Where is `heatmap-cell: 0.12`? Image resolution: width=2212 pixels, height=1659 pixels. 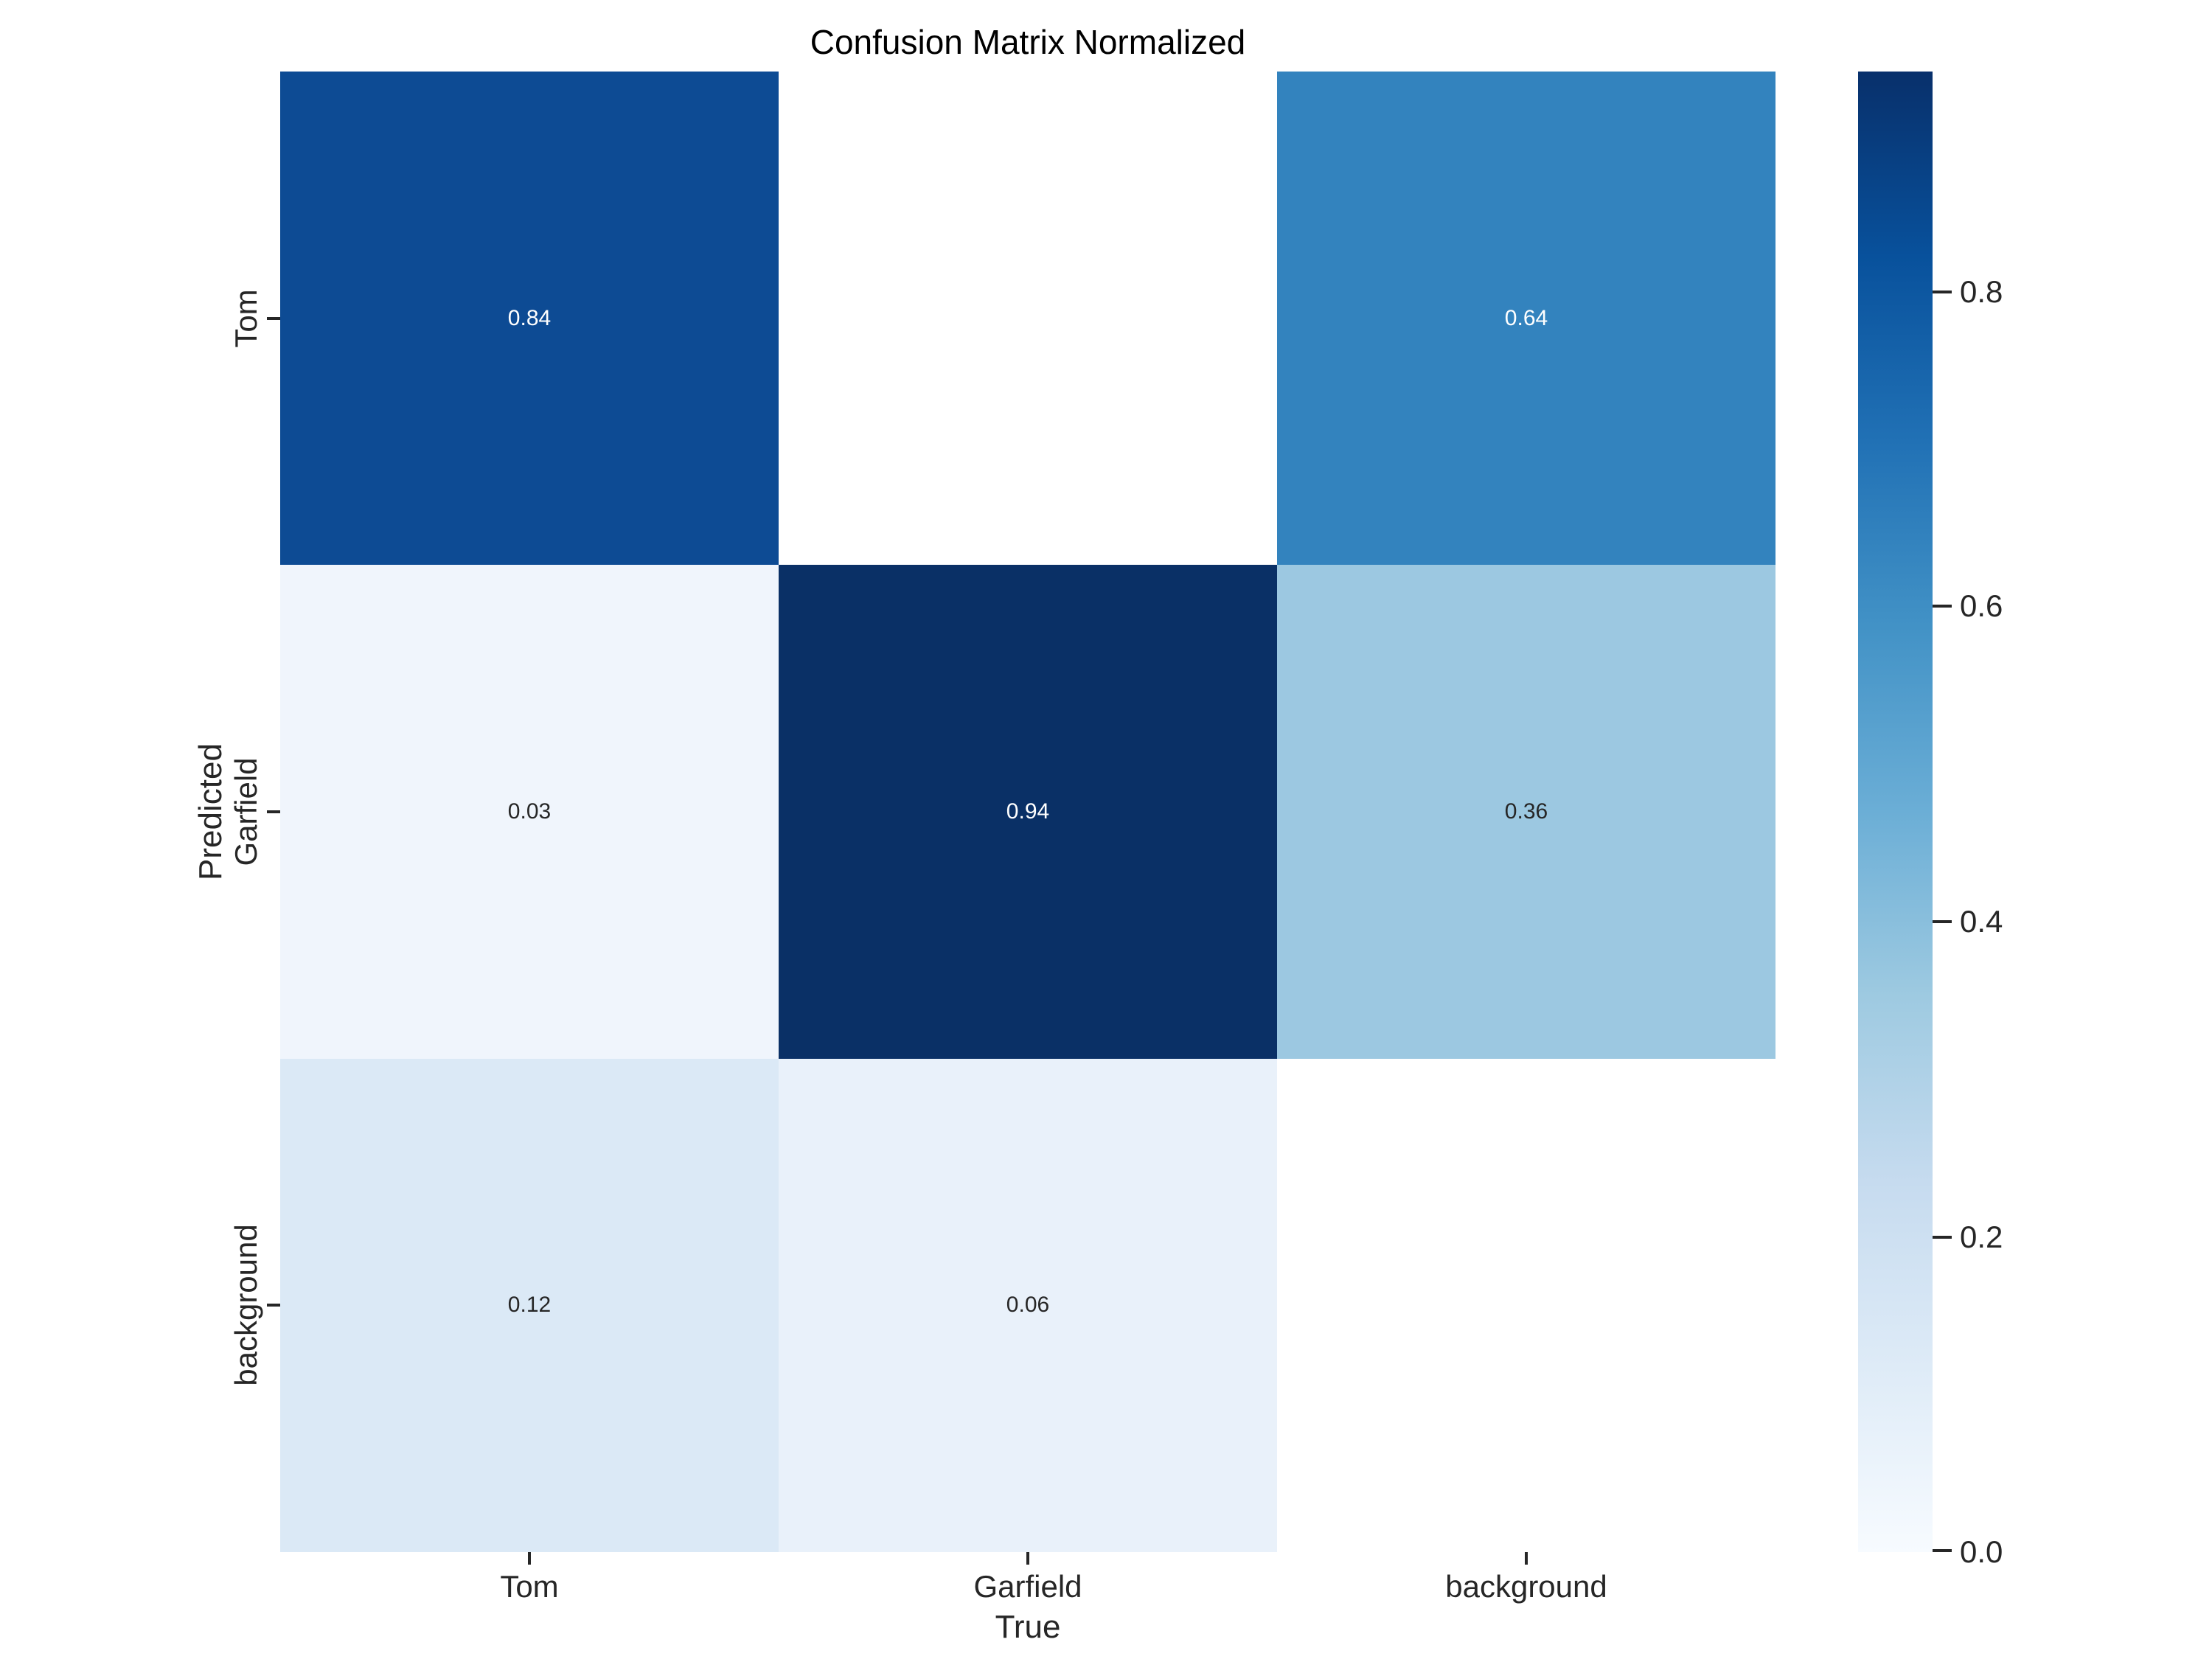 heatmap-cell: 0.12 is located at coordinates (529, 1305).